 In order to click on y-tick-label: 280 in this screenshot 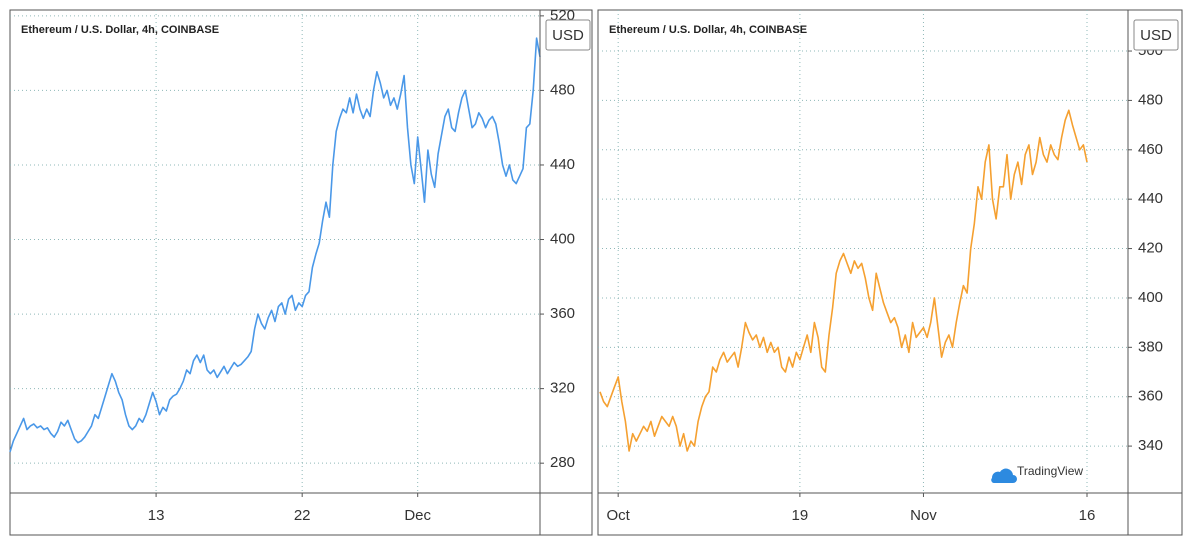, I will do `click(562, 462)`.